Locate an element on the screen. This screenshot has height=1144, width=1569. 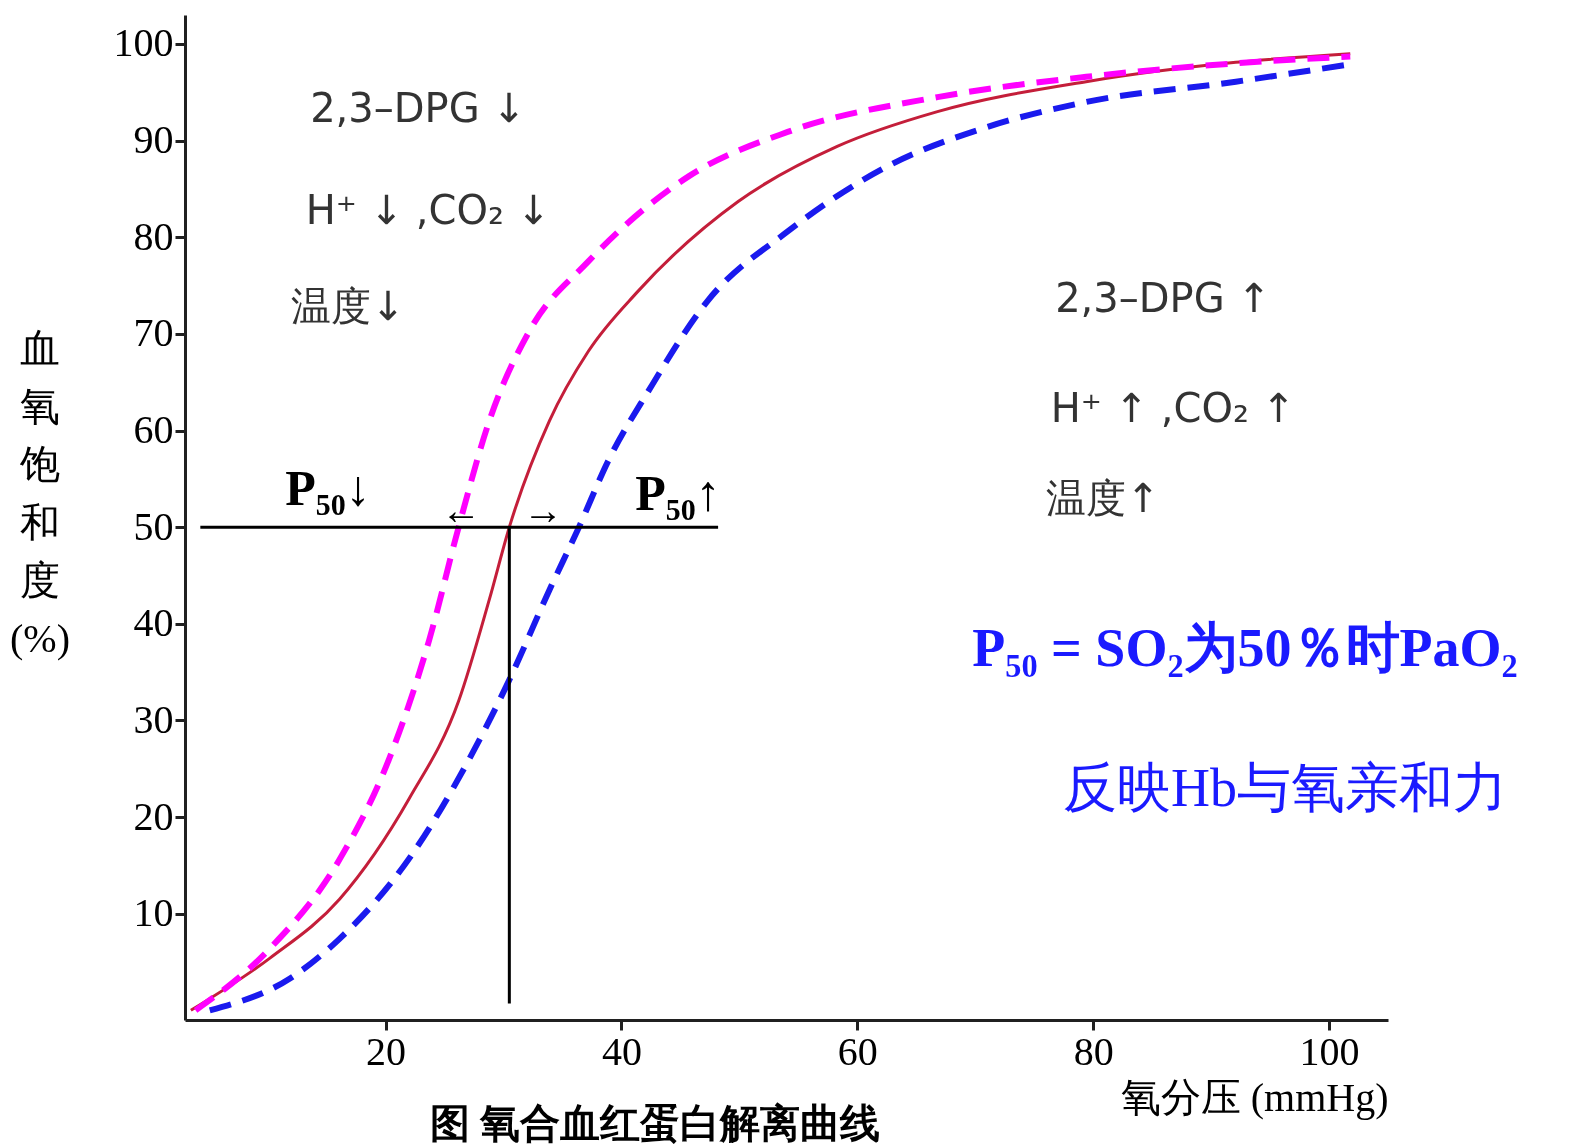
text: 图 氧合血红蛋白解离曲线 is located at coordinates (655, 1122).